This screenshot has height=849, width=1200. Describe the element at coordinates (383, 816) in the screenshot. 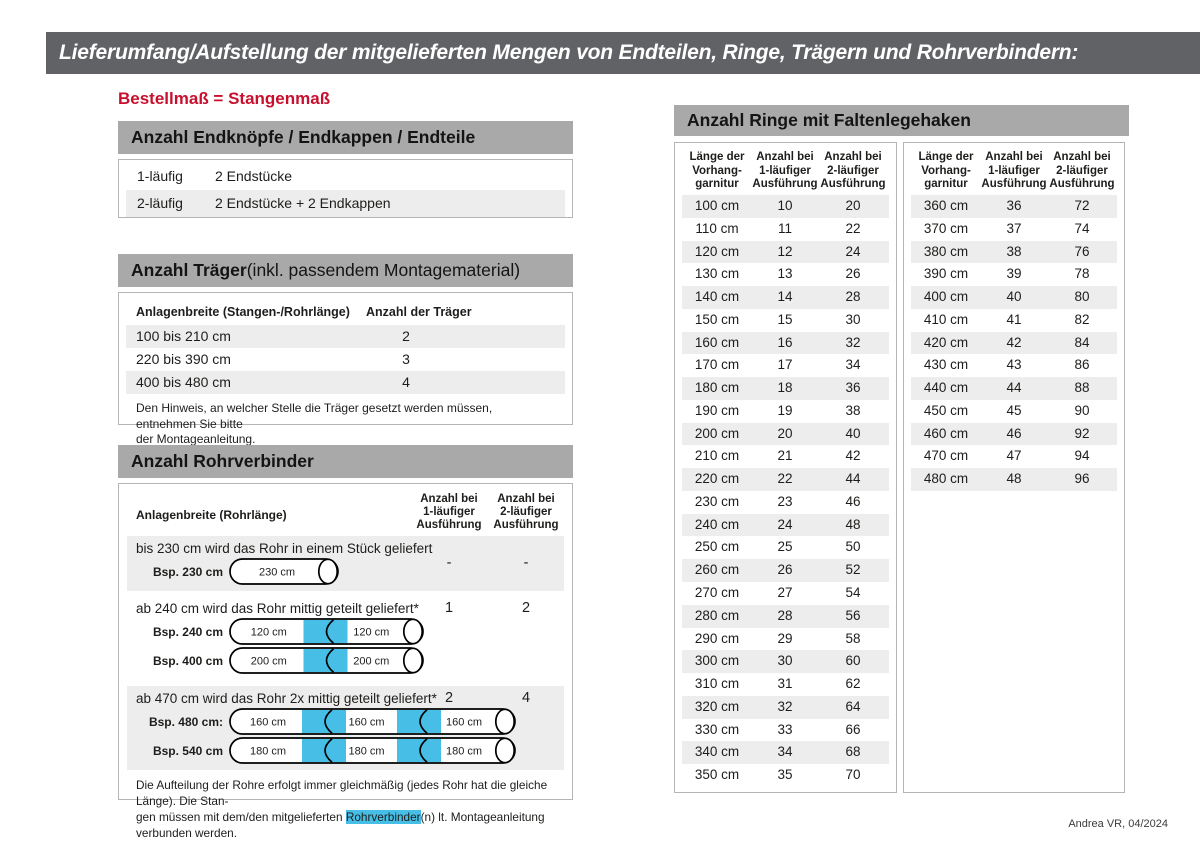

I see `rohrverbinder-highlight: Rohrverbinder` at that location.